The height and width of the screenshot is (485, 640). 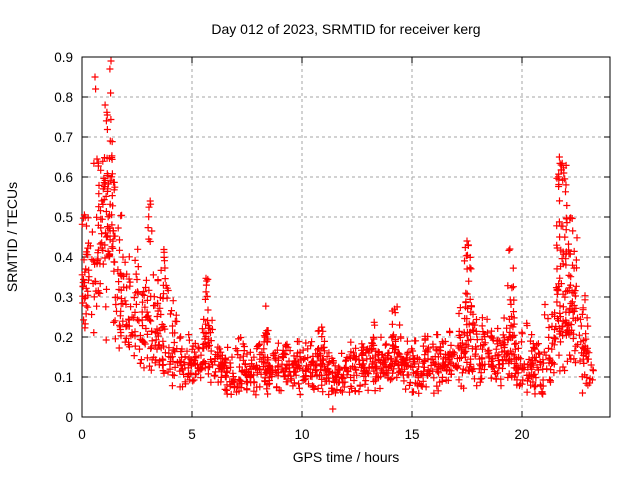 What do you see at coordinates (63, 57) in the screenshot?
I see `y-tick-label: 0.9` at bounding box center [63, 57].